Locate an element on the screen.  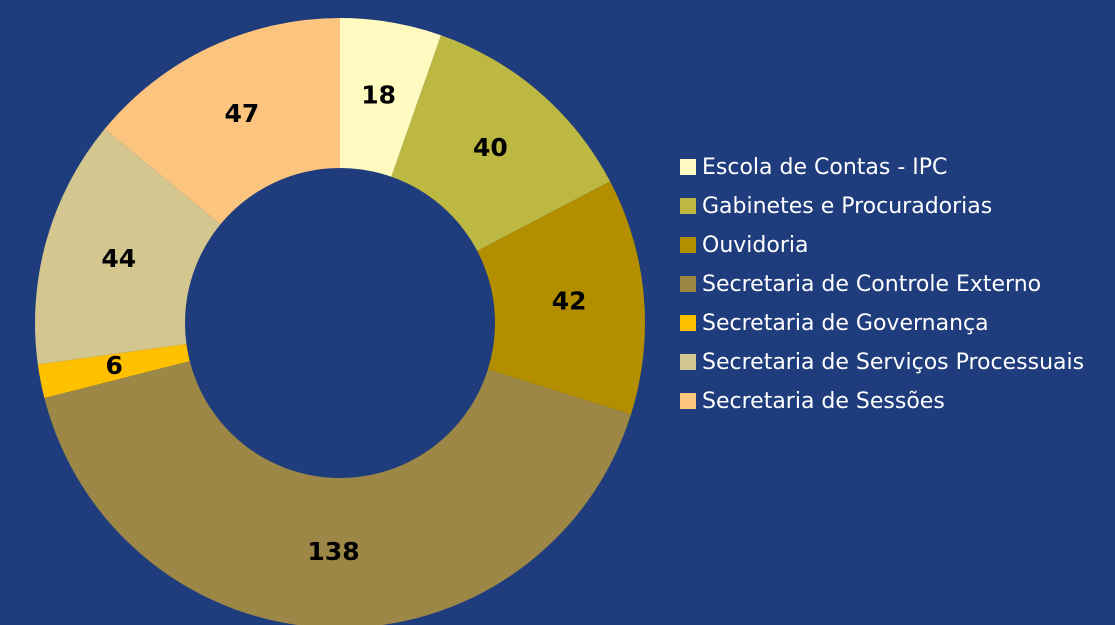
legend-label: Gabinetes e Procuradorias is located at coordinates (847, 206).